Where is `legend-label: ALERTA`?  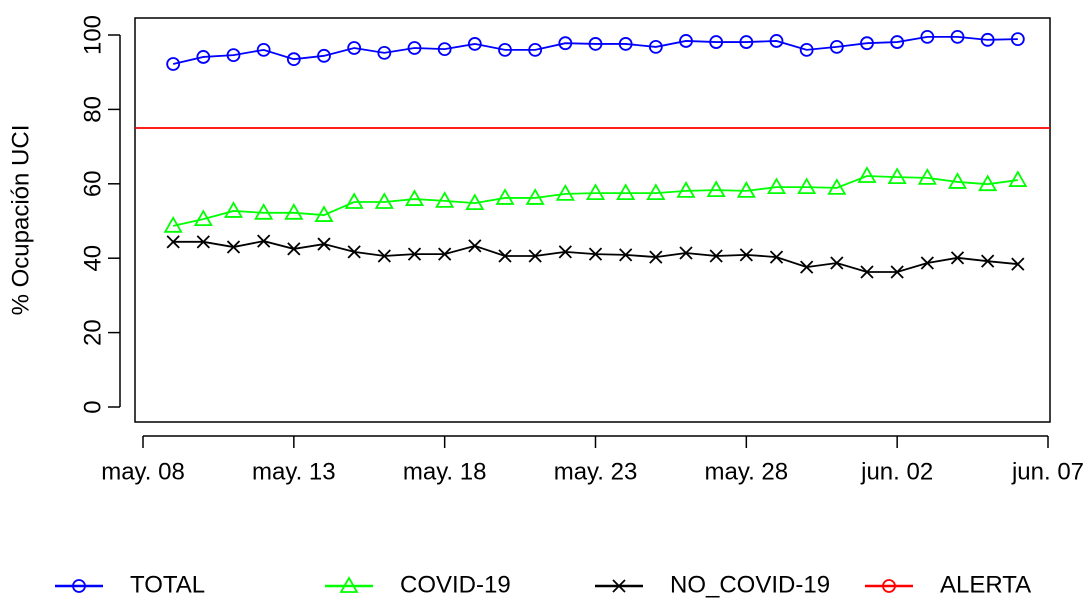
legend-label: ALERTA is located at coordinates (985, 584).